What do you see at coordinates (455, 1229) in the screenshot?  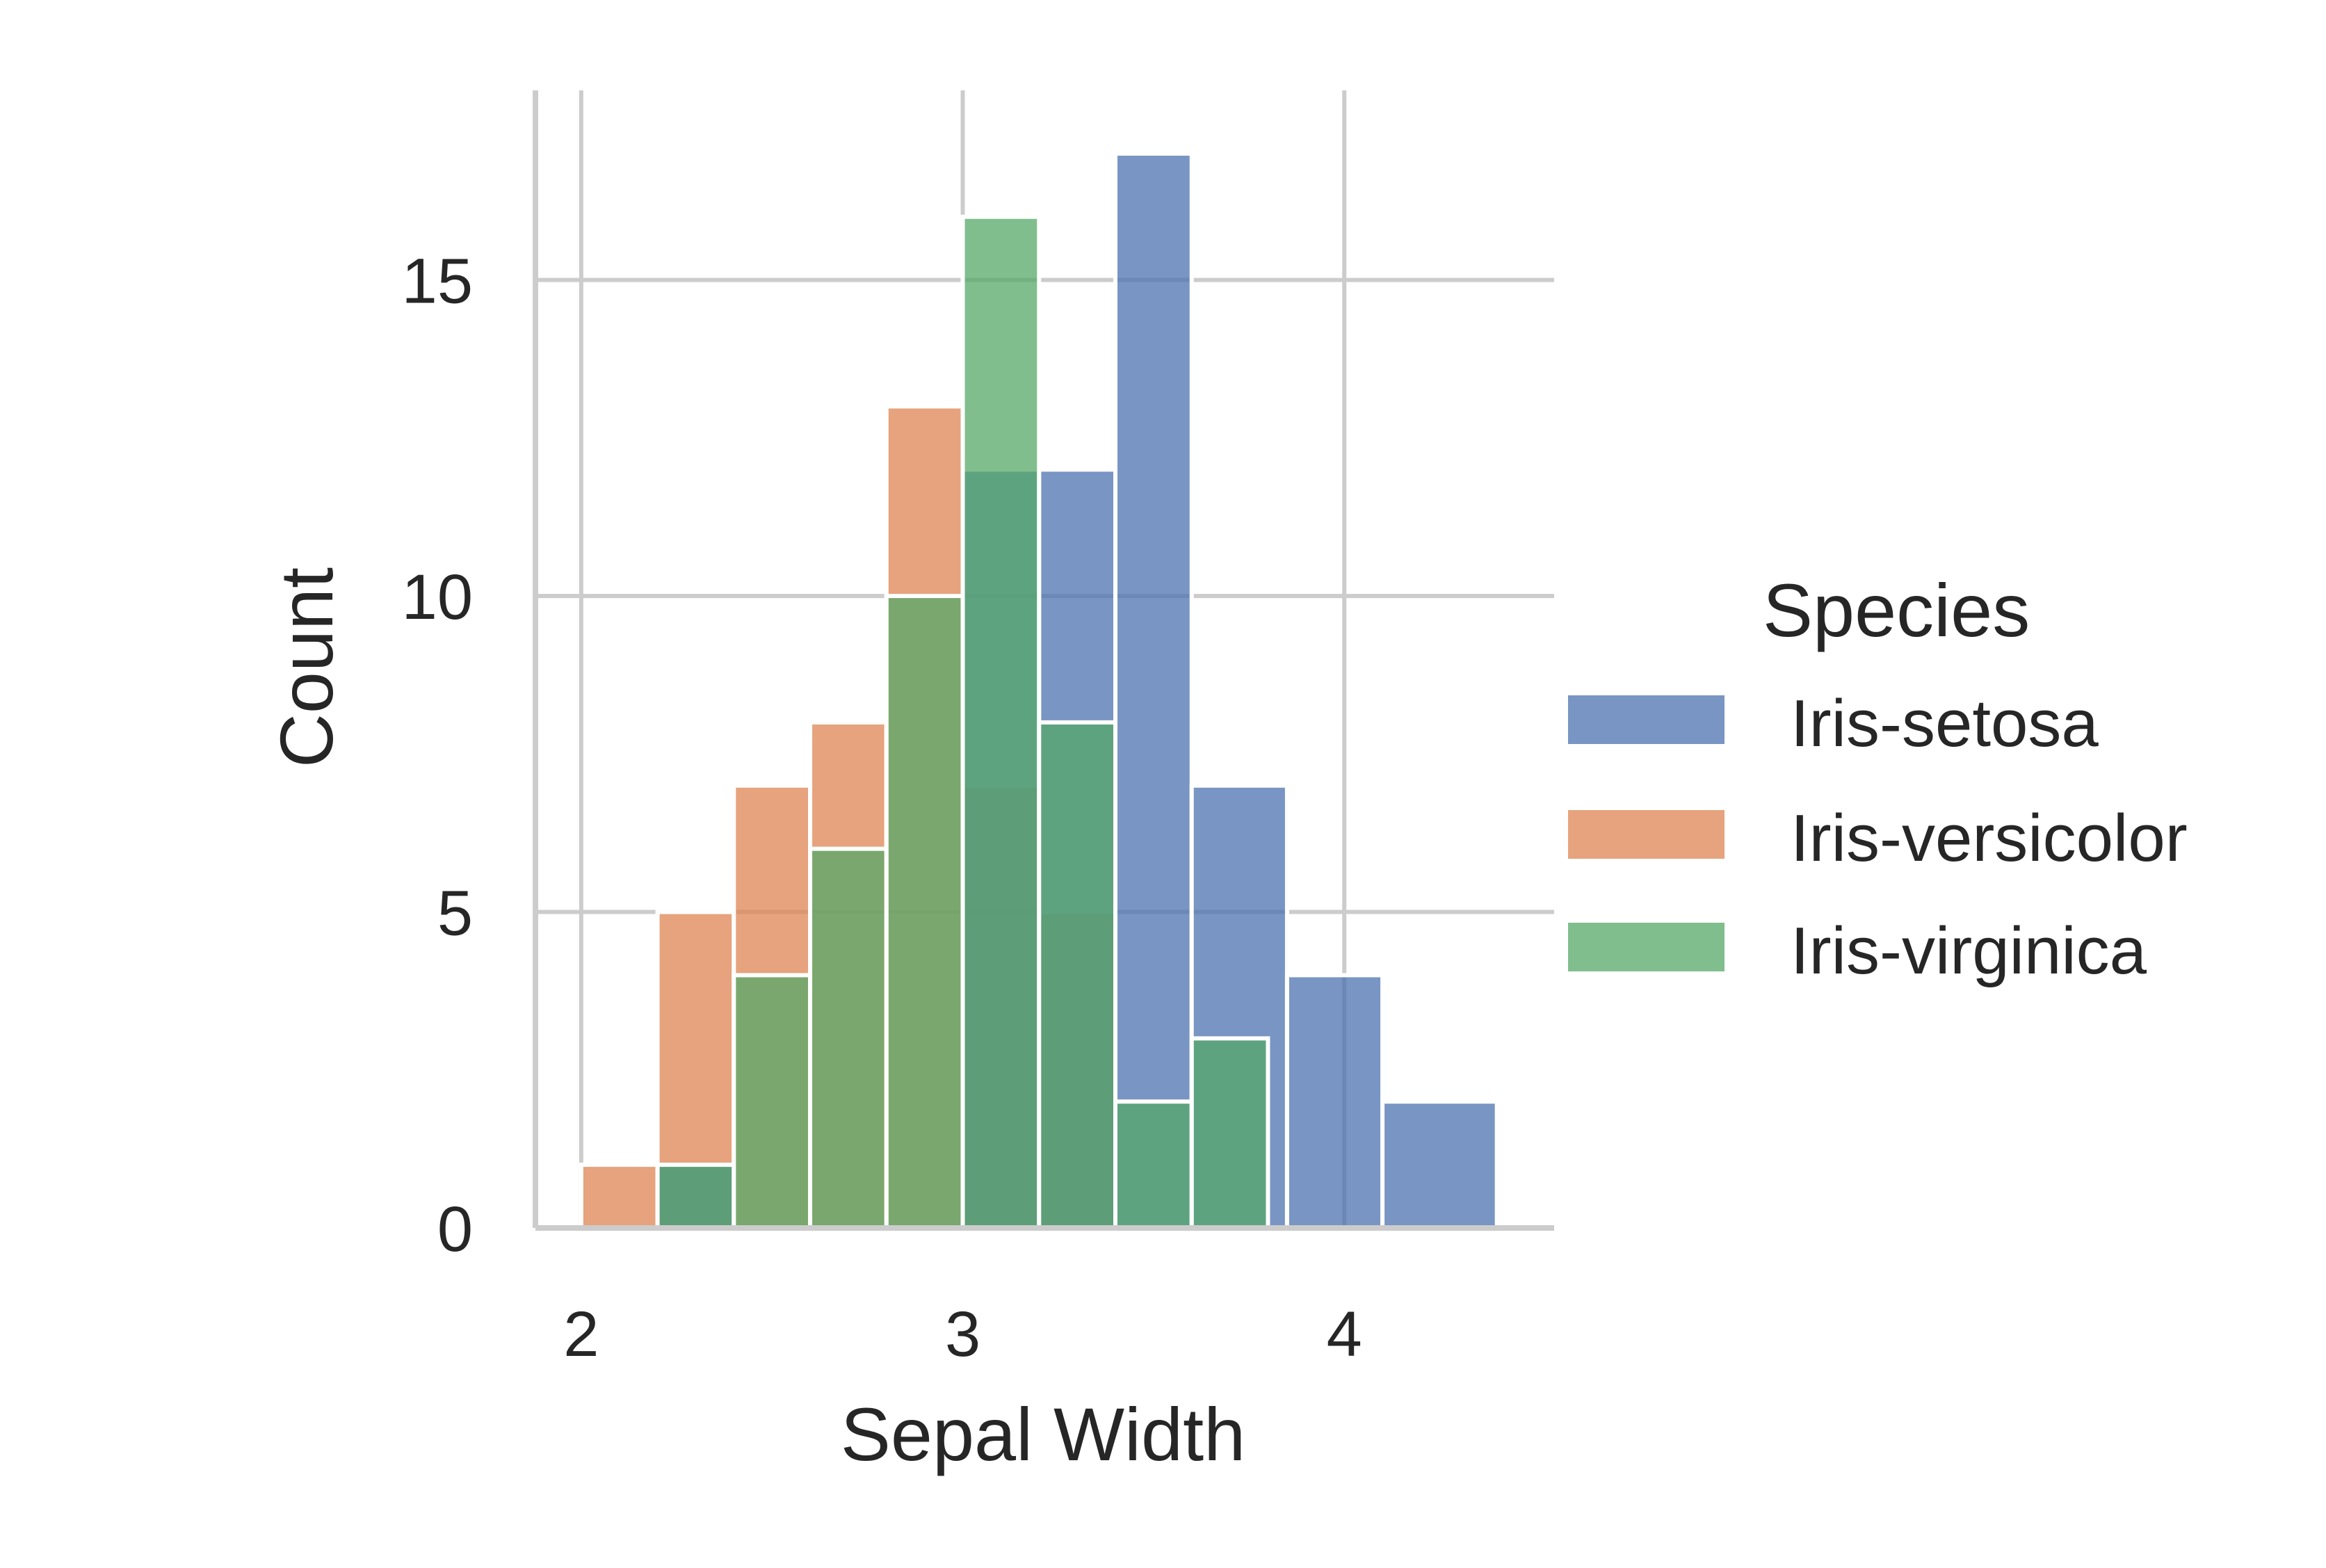 I see `y-tick-label: 0` at bounding box center [455, 1229].